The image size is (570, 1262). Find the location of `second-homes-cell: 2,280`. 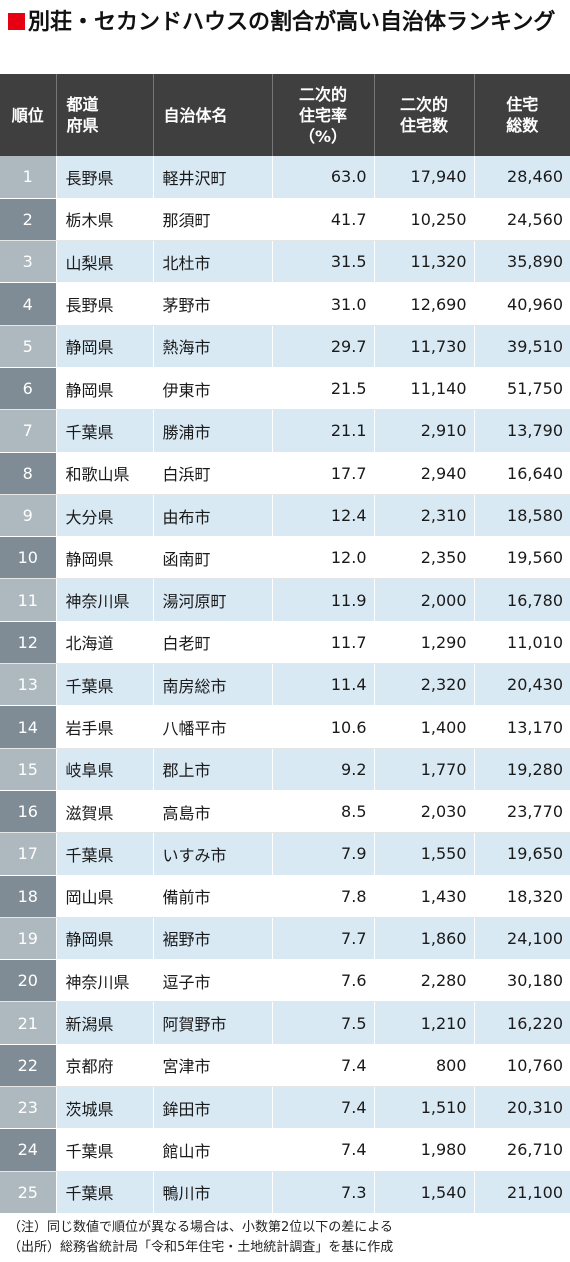

second-homes-cell: 2,280 is located at coordinates (423, 981).